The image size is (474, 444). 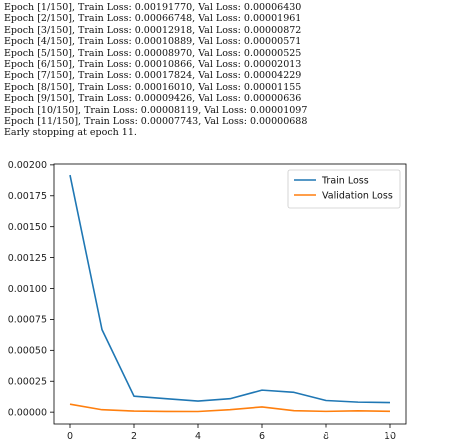 What do you see at coordinates (27, 351) in the screenshot?
I see `y-tick-label: 0.00050` at bounding box center [27, 351].